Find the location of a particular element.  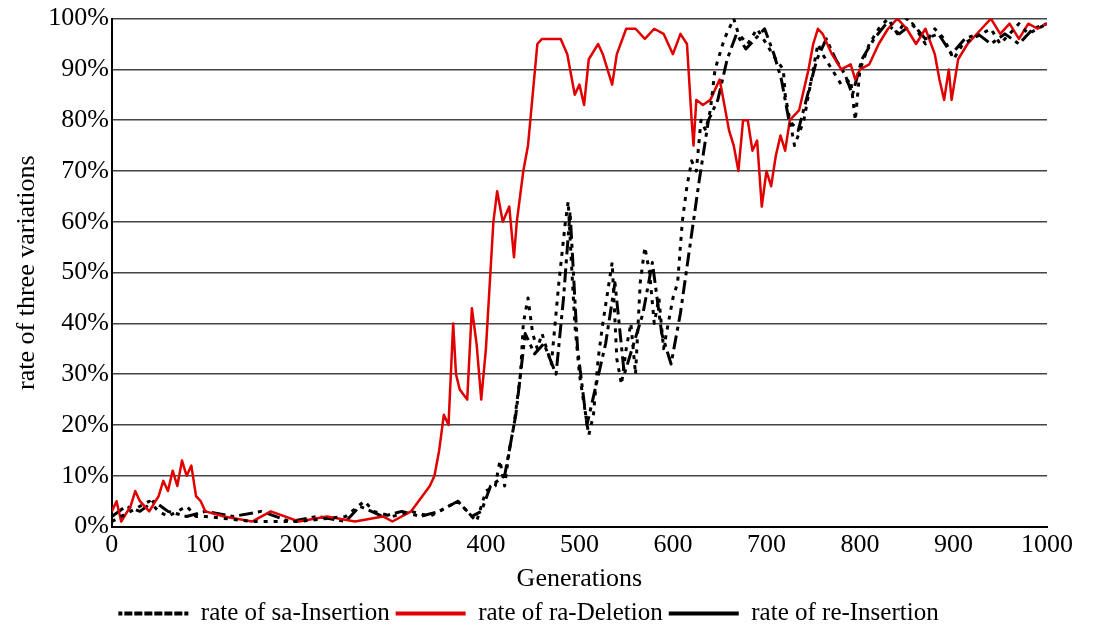

legend-label: rate of ra-Deletion is located at coordinates (571, 612).